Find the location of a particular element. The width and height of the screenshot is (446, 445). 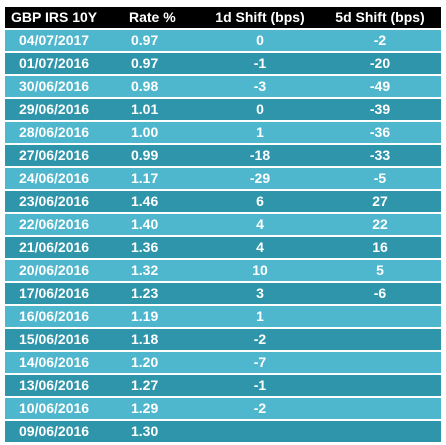

table-row: 04/07/2017 0.97 0 -2 is located at coordinates (223, 40).